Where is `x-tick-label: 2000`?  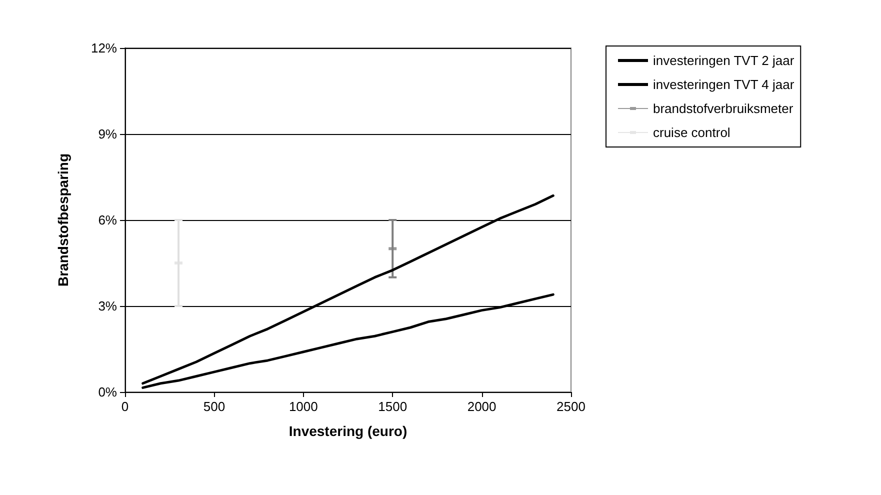
x-tick-label: 2000 is located at coordinates (481, 406).